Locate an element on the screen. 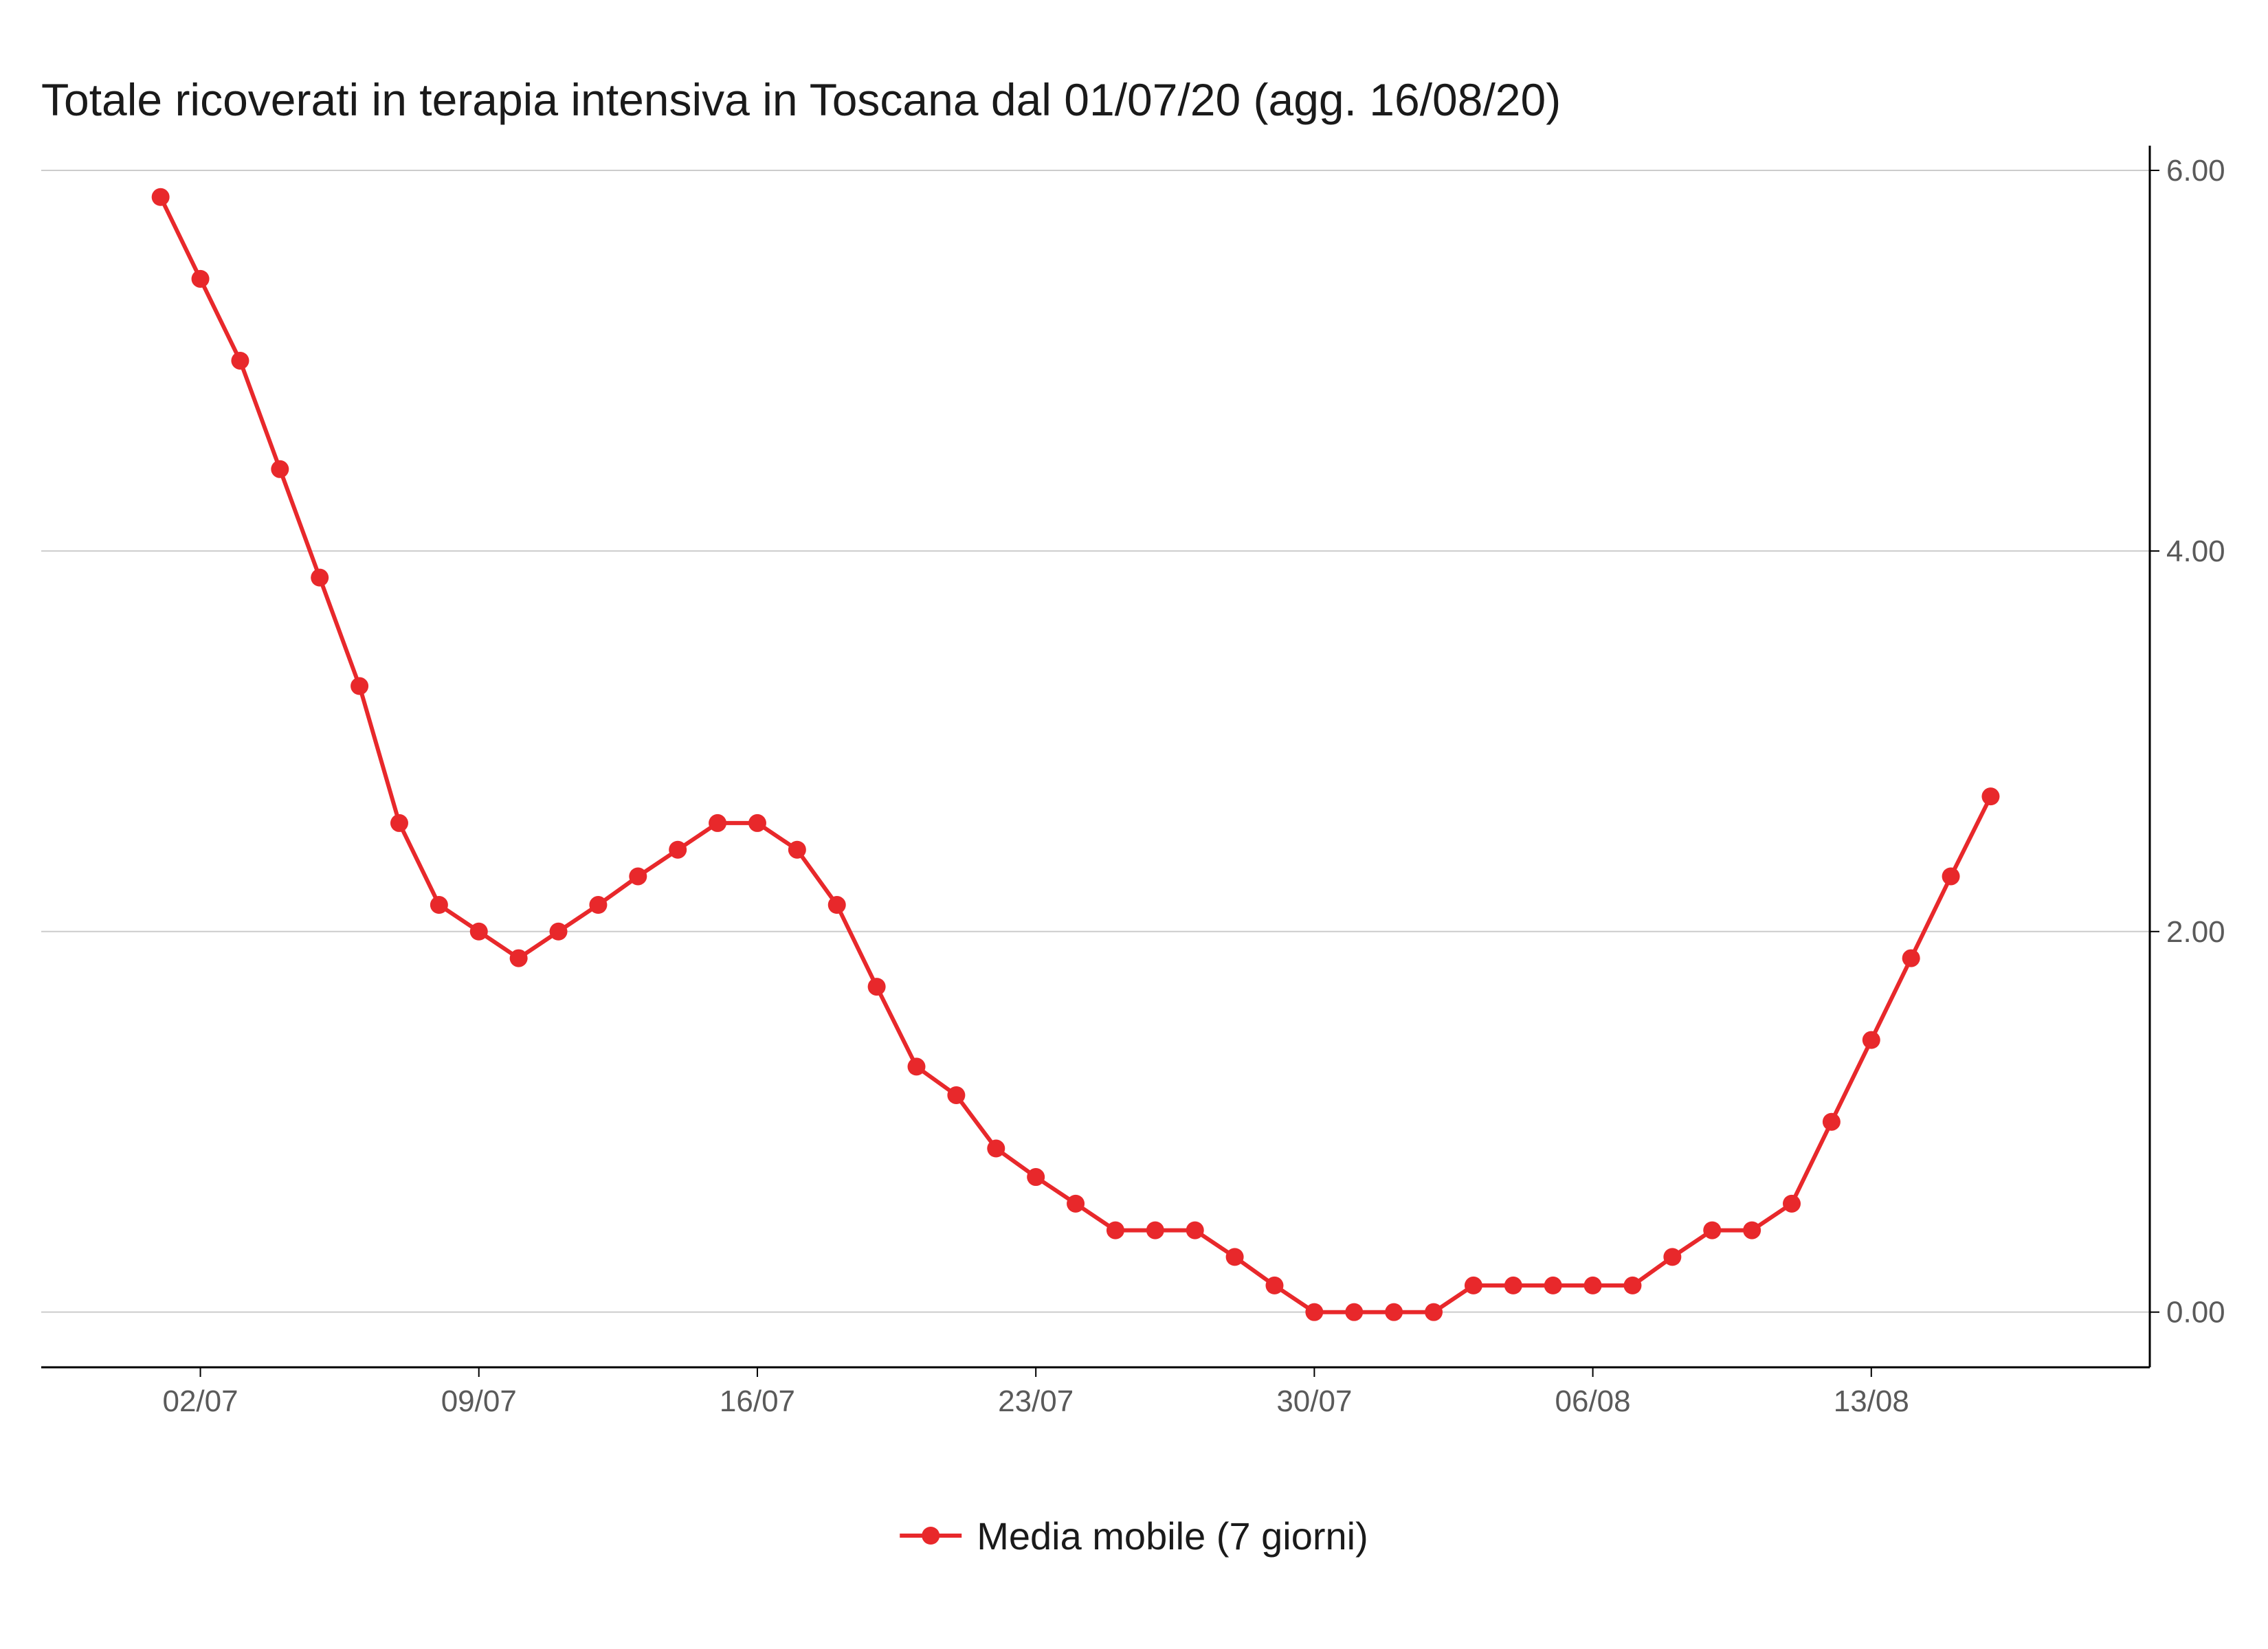  x-tick-label: 16/07 is located at coordinates (757, 1401).